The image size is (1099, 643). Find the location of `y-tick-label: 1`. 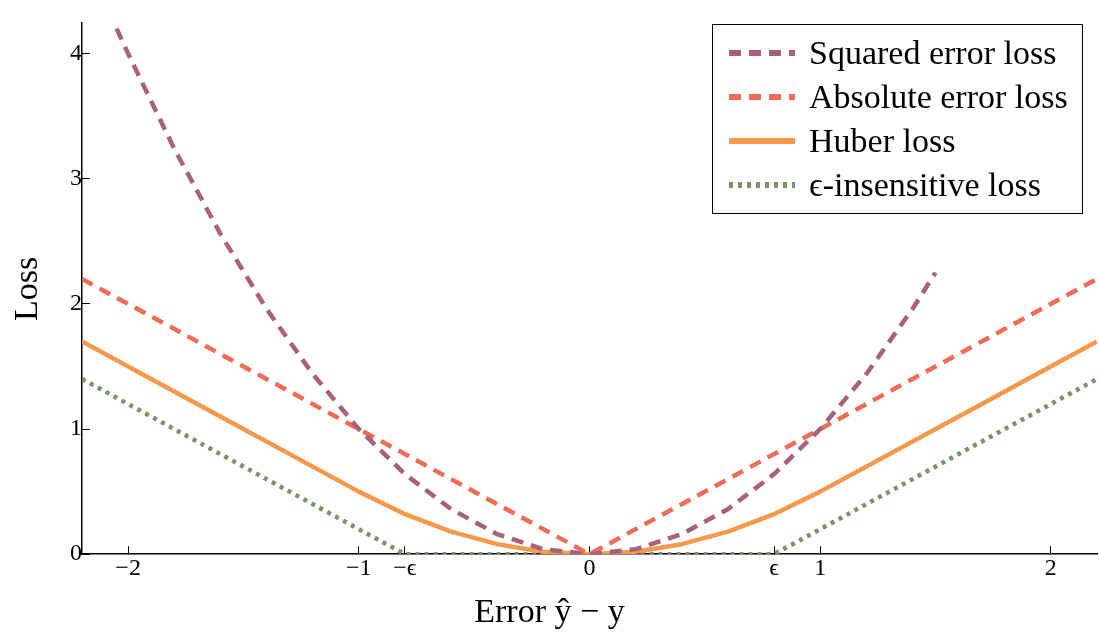

y-tick-label: 1 is located at coordinates (76, 427).